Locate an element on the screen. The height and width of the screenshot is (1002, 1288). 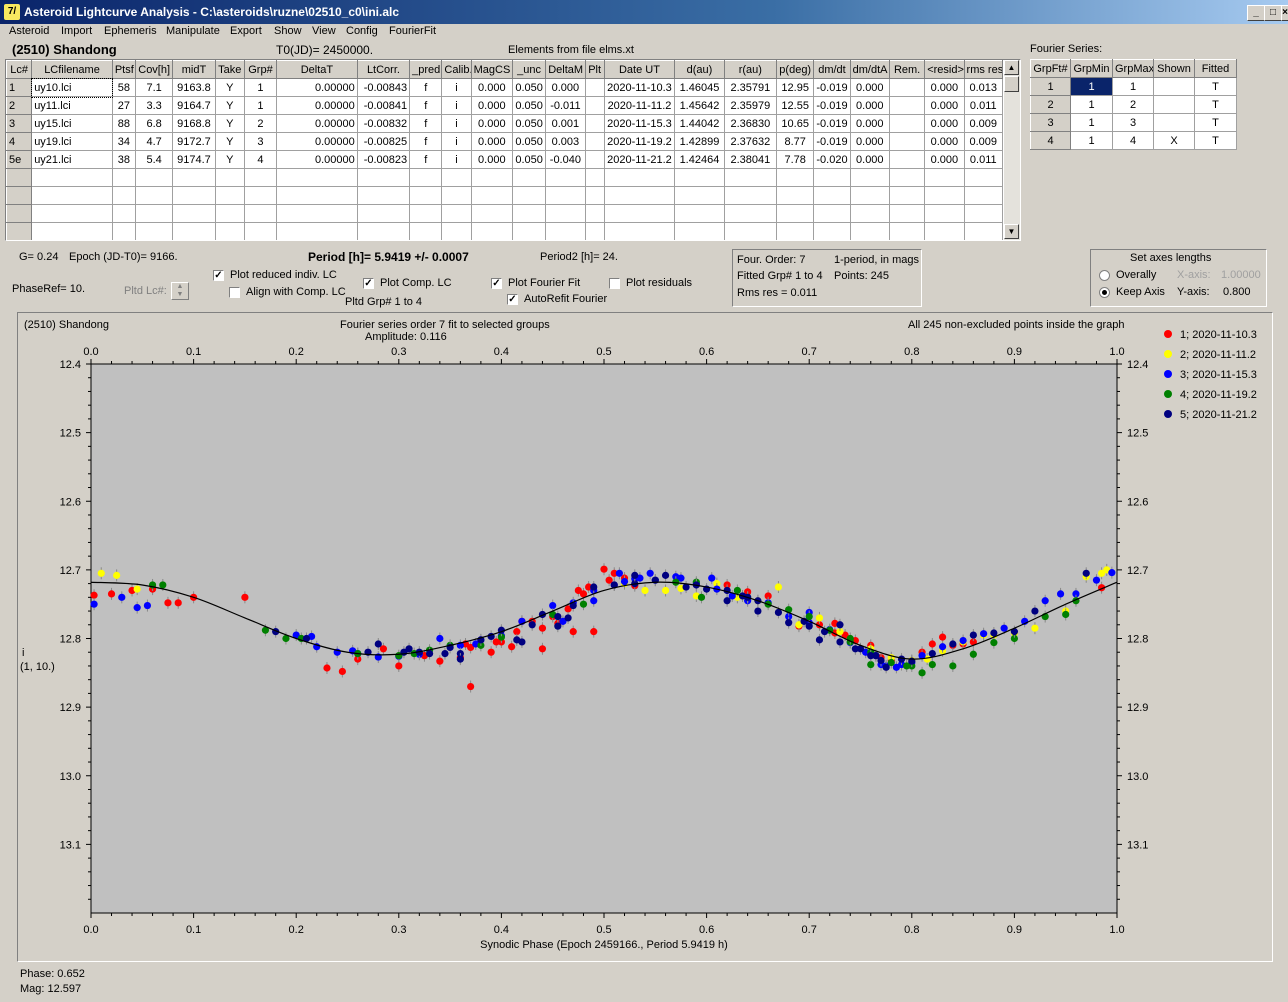
scroll-down-icon: ▼ is located at coordinates (1011, 231).